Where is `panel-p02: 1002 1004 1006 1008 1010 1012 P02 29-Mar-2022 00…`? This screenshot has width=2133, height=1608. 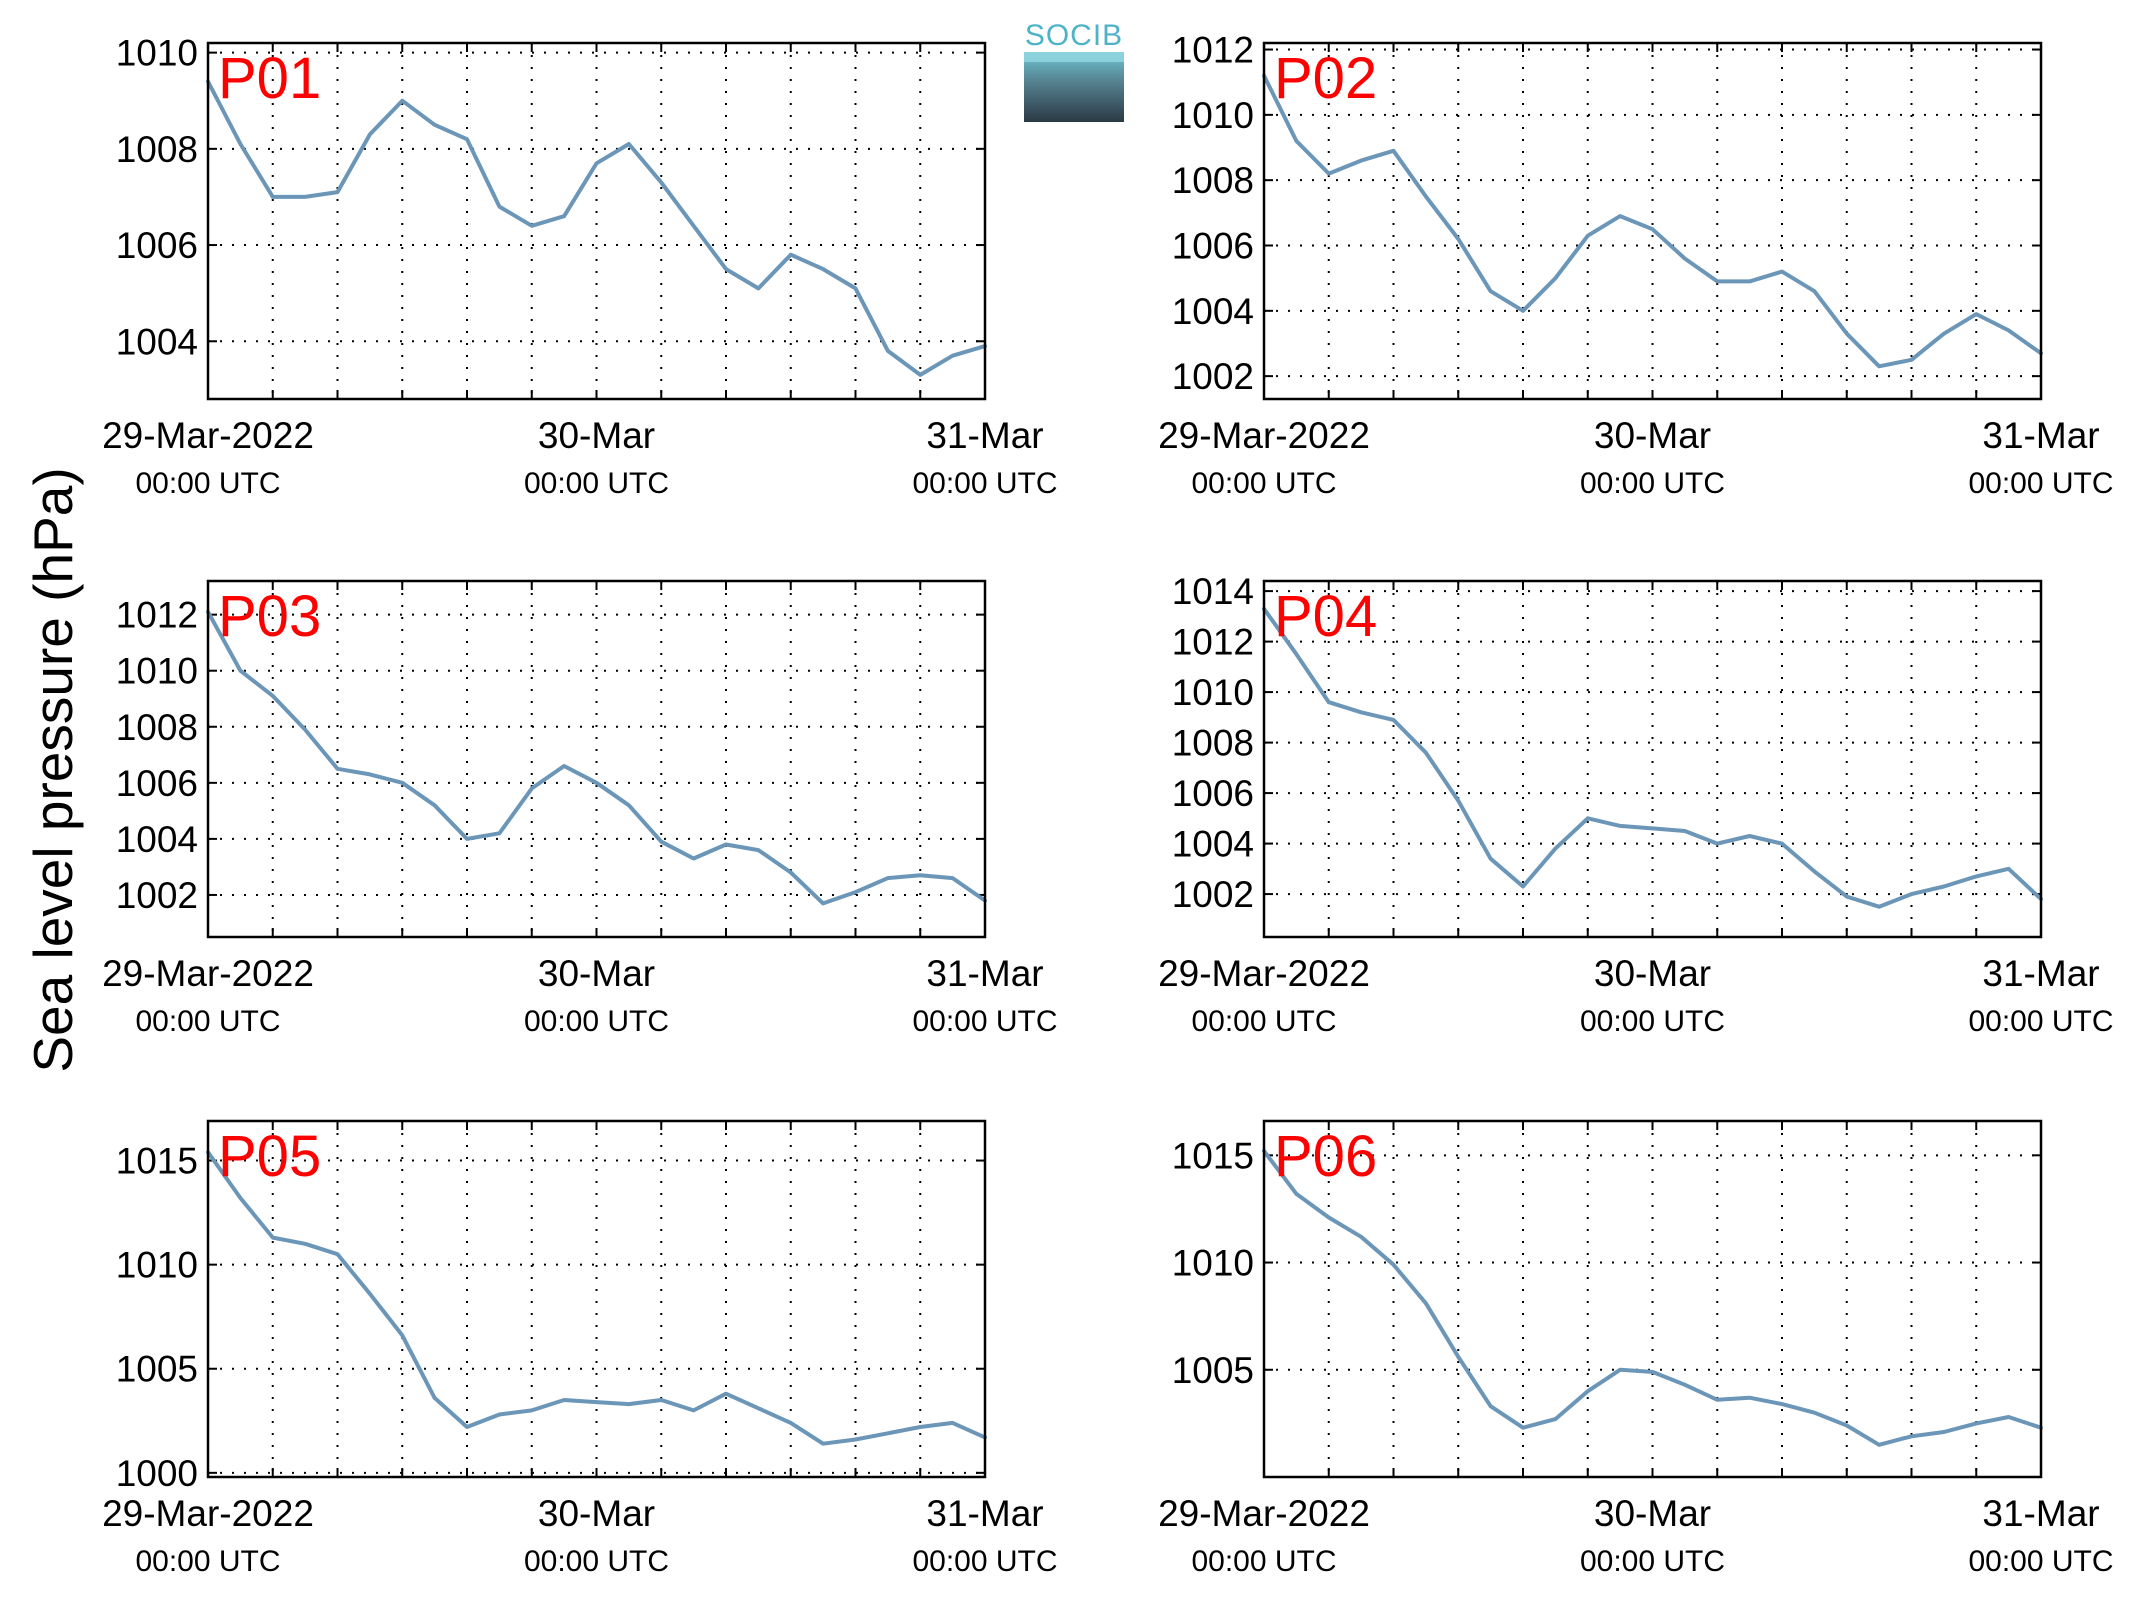
panel-p02: 1002 1004 1006 1008 1010 1012 P02 29-Mar-2022 00… is located at coordinates (1635, 265).